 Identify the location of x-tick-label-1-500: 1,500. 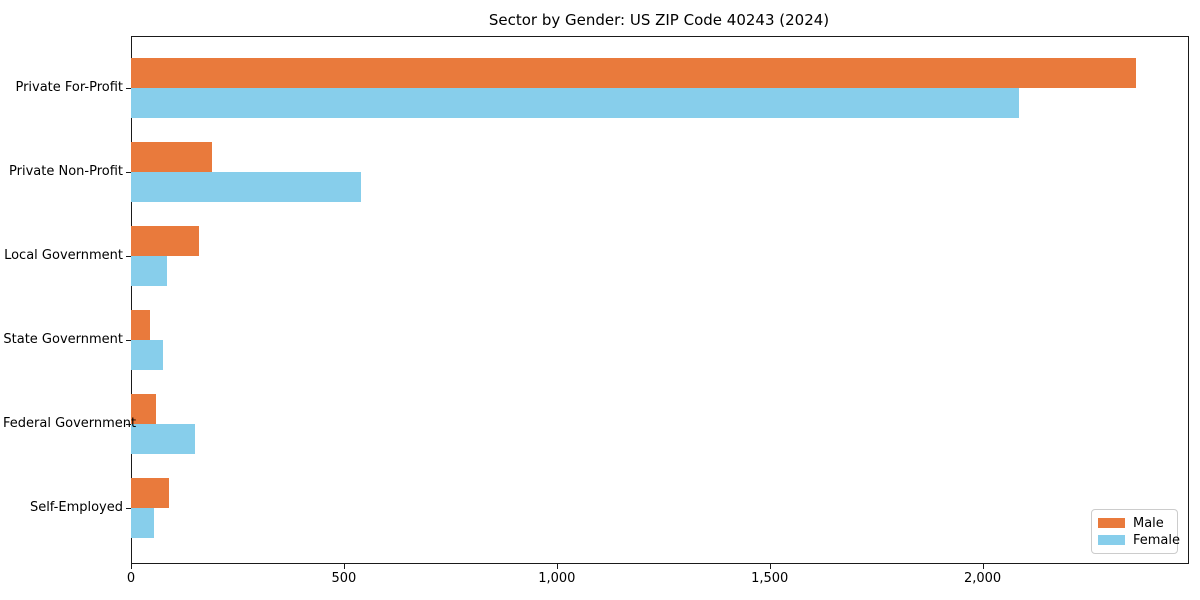
(770, 578).